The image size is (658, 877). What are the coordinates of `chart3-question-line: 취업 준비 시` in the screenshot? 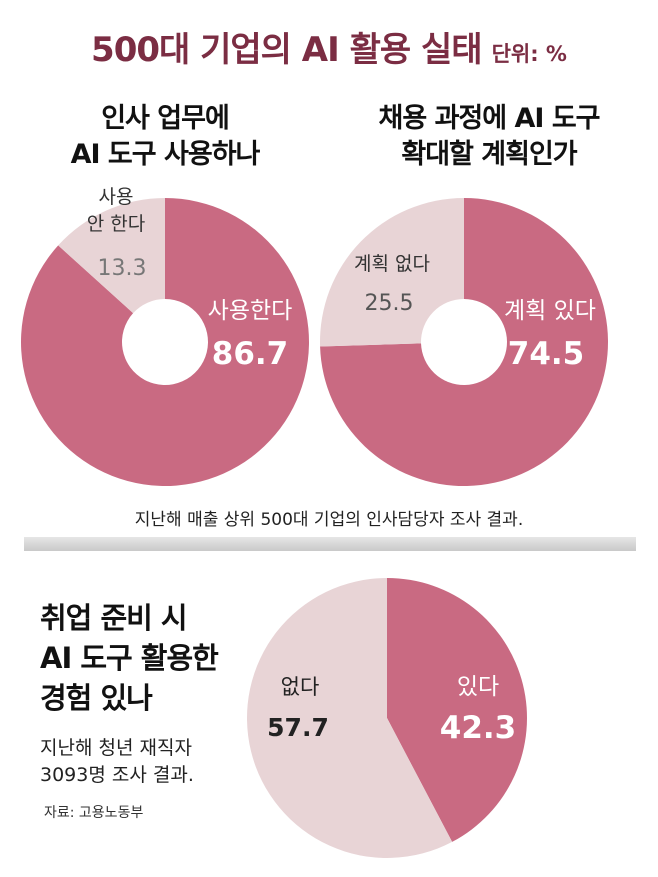 It's located at (114, 618).